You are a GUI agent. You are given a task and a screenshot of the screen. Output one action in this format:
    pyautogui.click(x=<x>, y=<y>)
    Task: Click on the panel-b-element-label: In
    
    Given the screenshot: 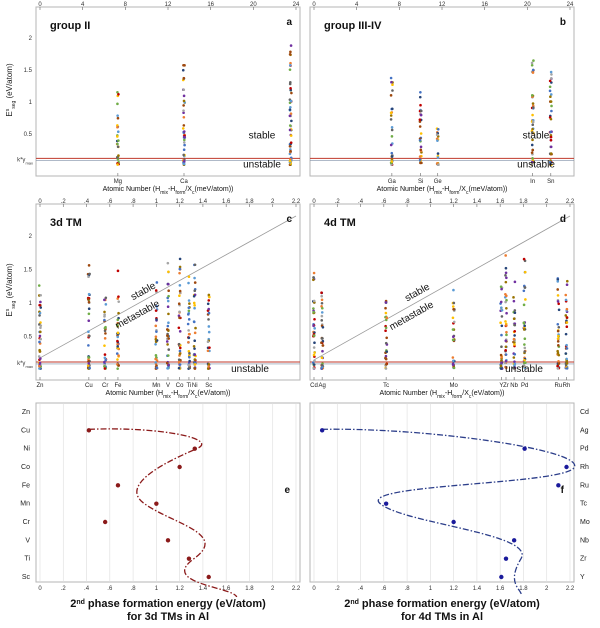 What is the action you would take?
    pyautogui.click(x=532, y=182)
    